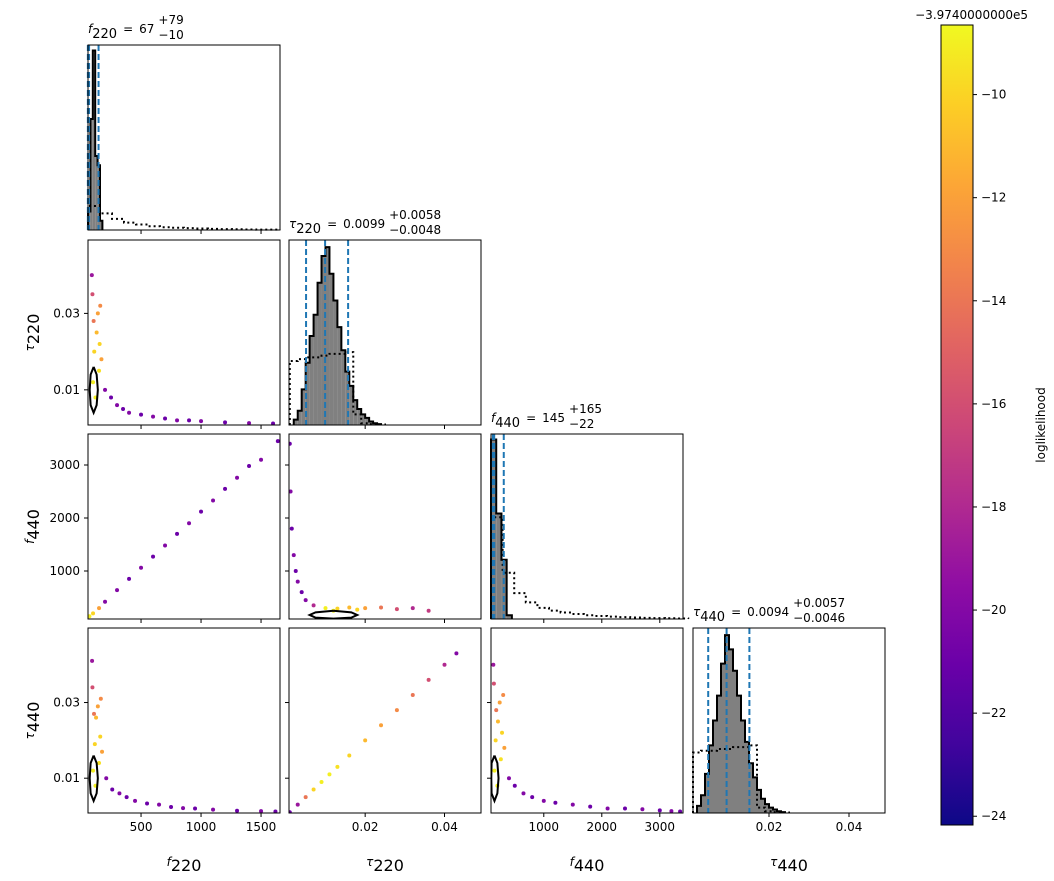 This screenshot has width=1054, height=881. I want to click on colorbar-tick-label: −20, so click(993, 610).